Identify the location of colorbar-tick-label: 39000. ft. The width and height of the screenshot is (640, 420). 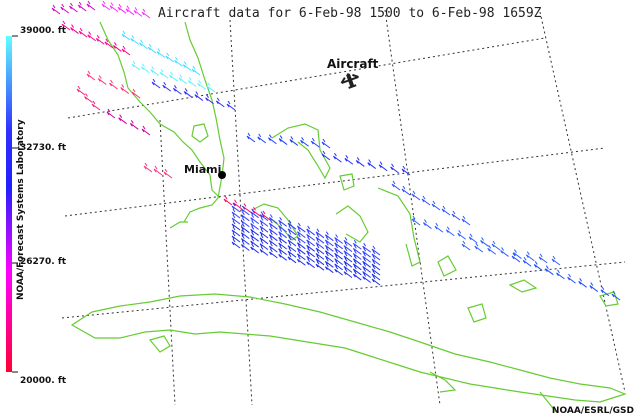
(43, 31).